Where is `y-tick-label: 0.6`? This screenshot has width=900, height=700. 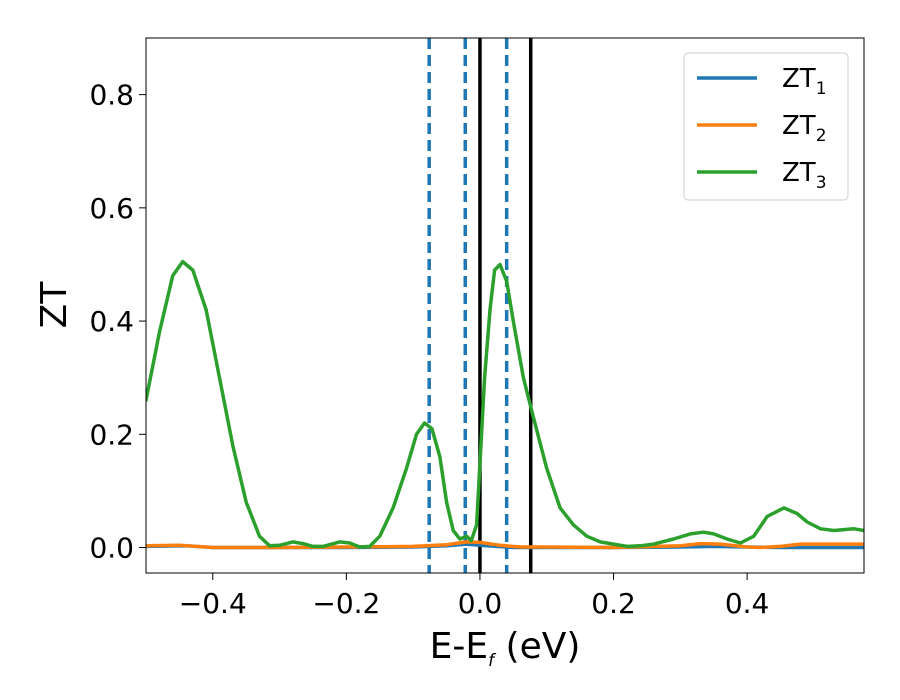
y-tick-label: 0.6 is located at coordinates (111, 208).